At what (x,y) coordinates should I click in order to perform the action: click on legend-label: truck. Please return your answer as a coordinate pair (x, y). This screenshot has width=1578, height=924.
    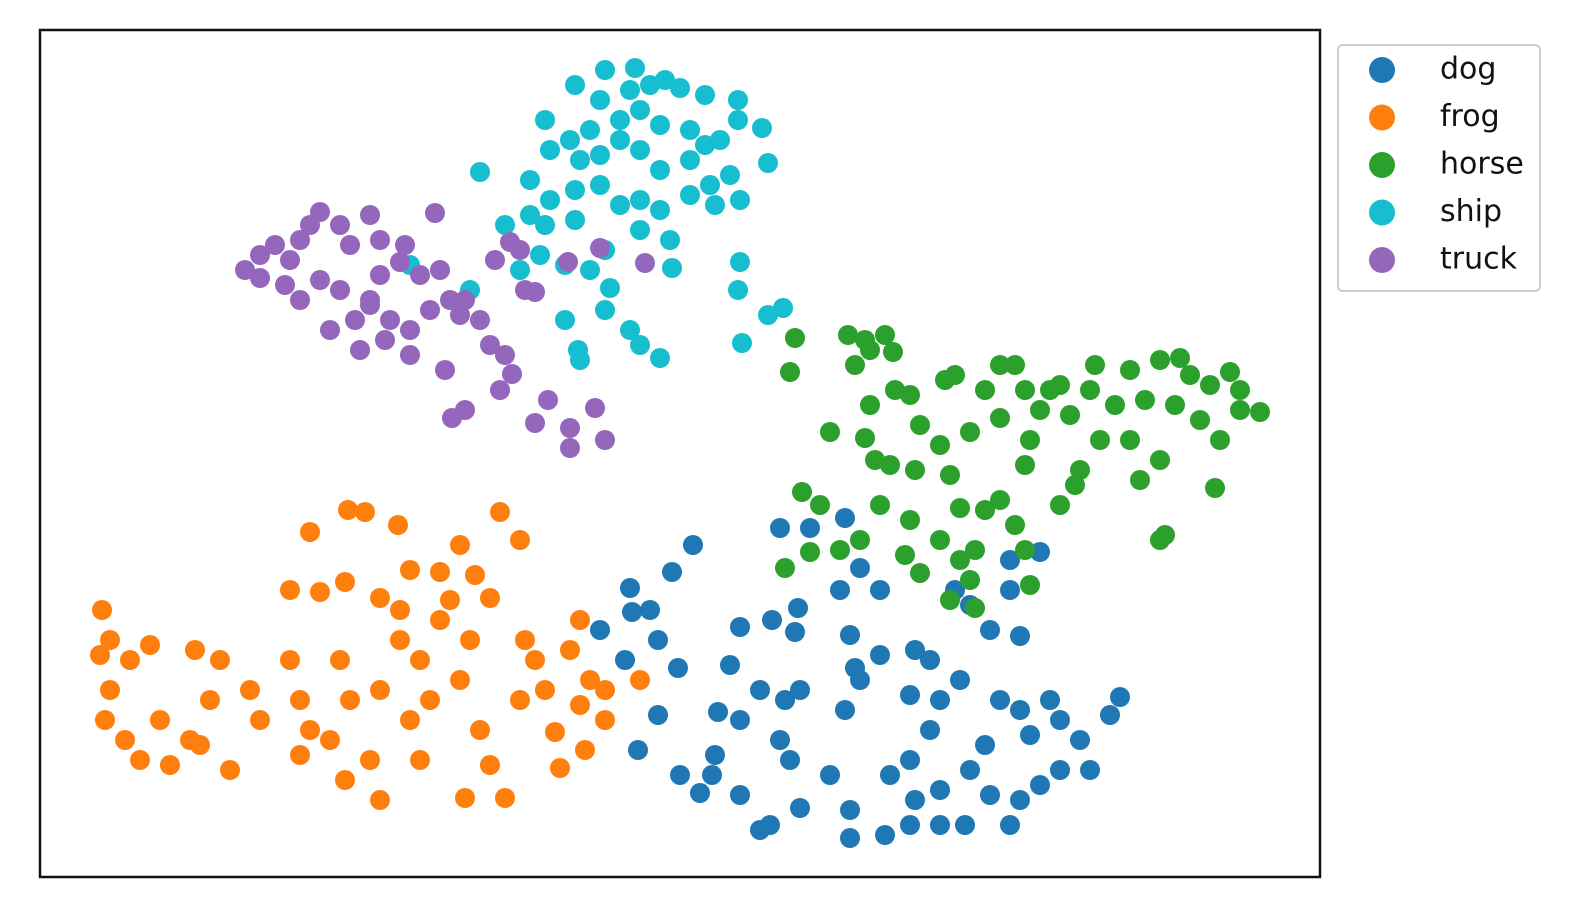
    Looking at the image, I should click on (1479, 259).